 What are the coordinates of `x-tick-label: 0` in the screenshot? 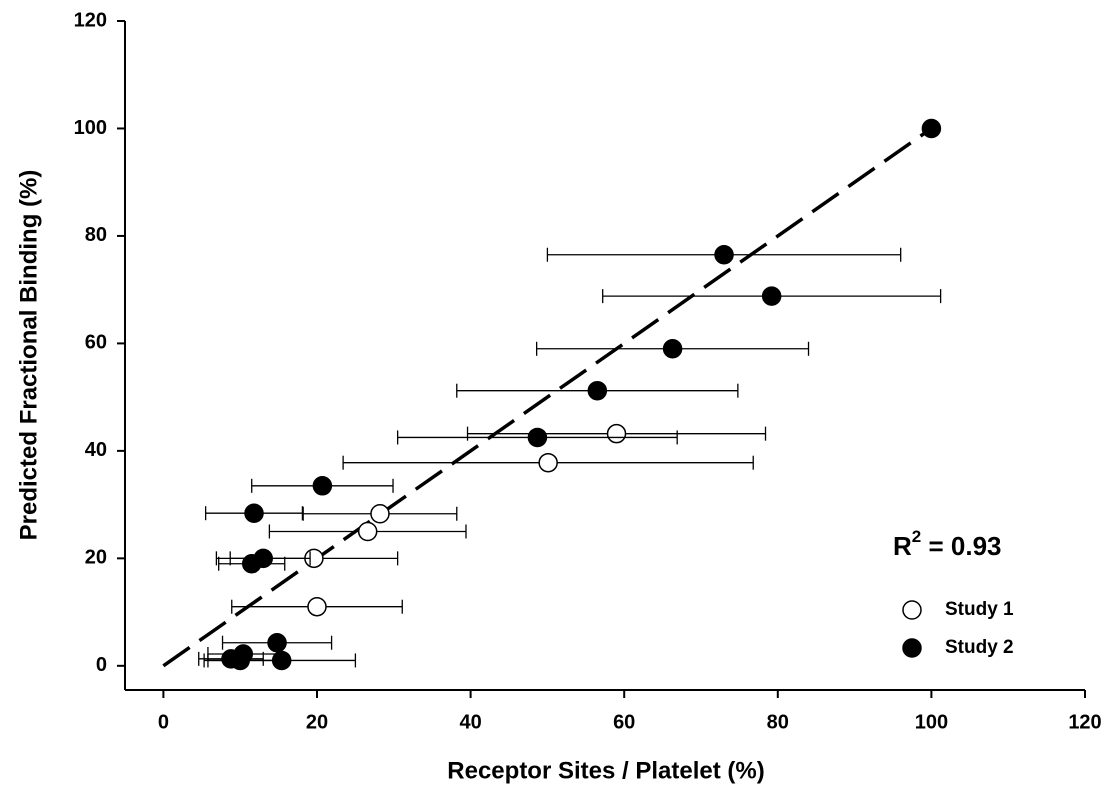 It's located at (163, 722).